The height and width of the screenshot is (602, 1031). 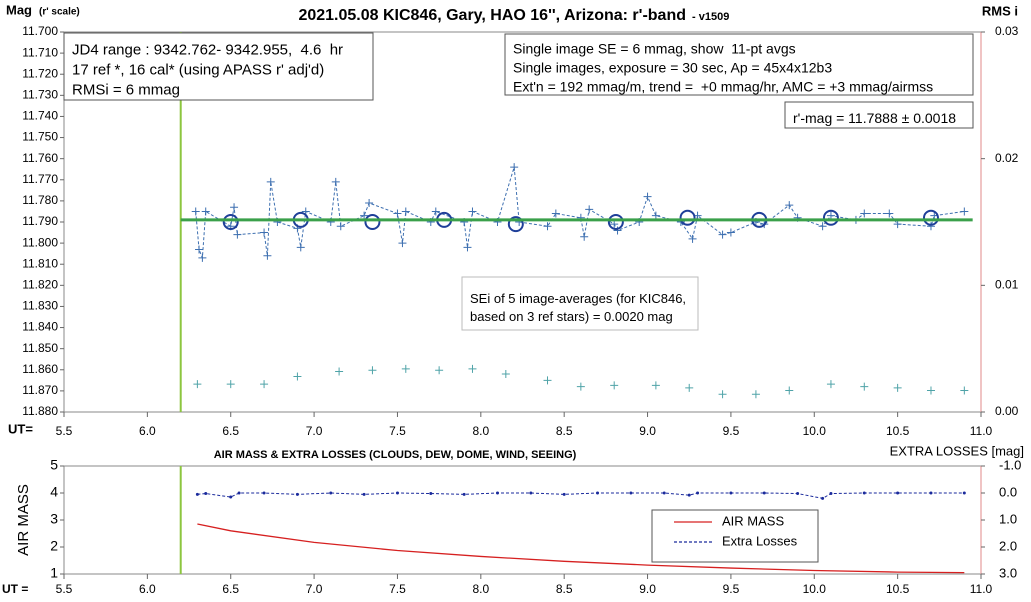 I want to click on x-axis-label: UT=, so click(x=20, y=428).